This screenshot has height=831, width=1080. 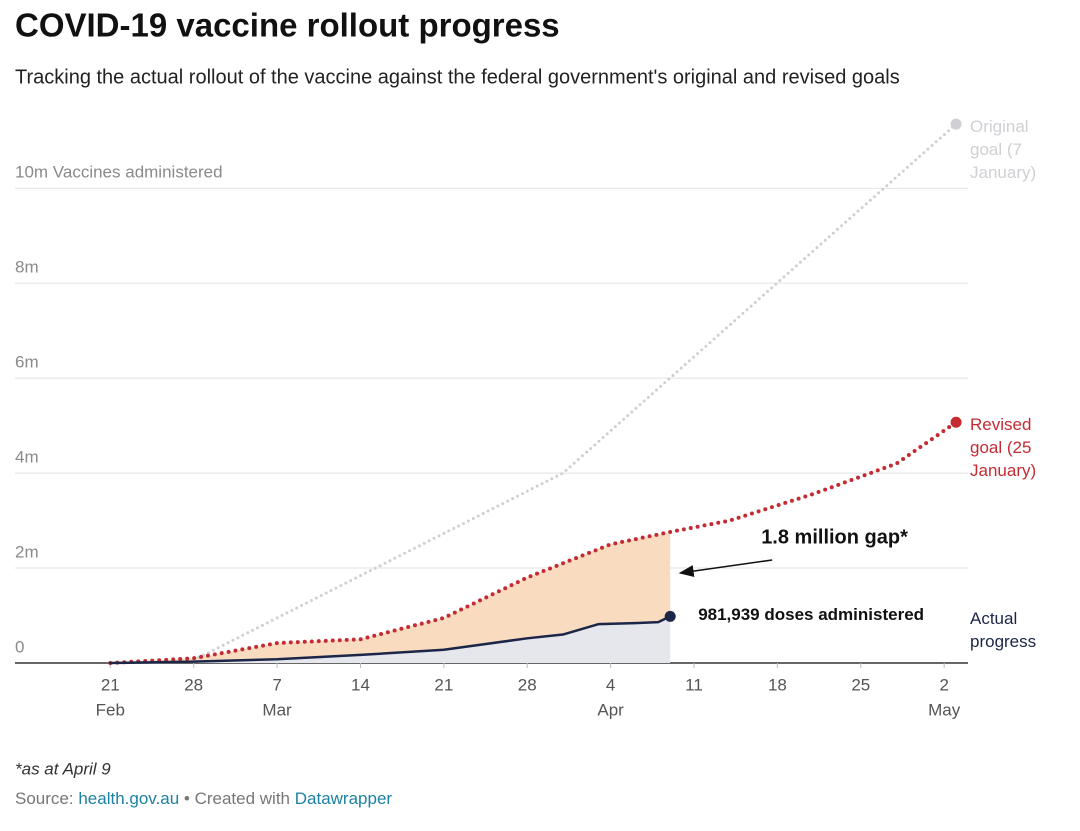 What do you see at coordinates (277, 709) in the screenshot?
I see `x-month-label: Mar` at bounding box center [277, 709].